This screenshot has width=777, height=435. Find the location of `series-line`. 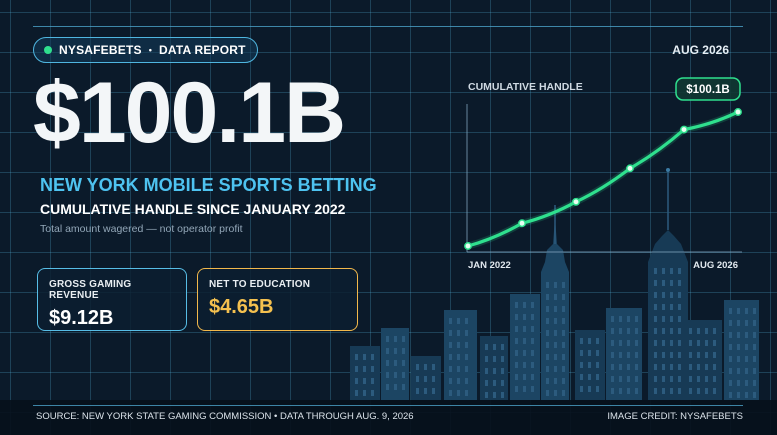

series-line is located at coordinates (603, 179).